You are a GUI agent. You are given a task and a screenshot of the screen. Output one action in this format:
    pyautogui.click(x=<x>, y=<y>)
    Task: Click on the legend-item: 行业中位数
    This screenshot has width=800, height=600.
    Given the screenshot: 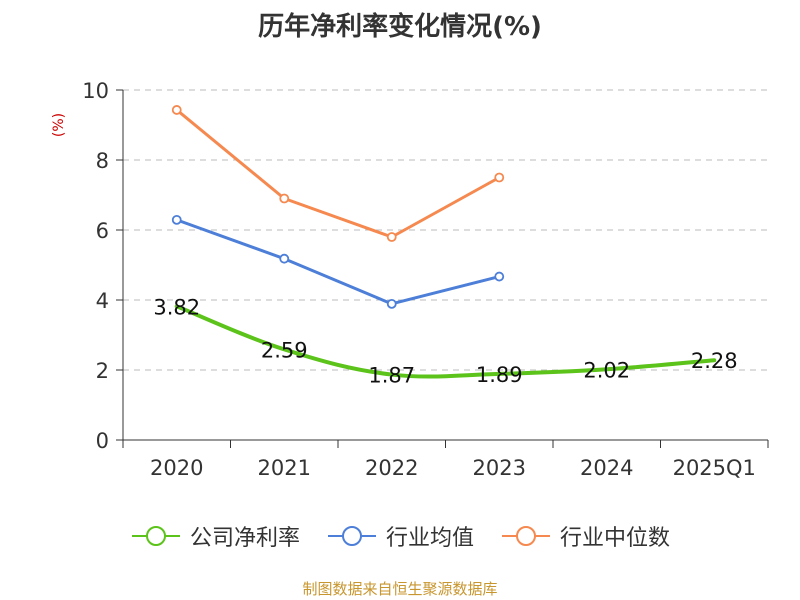 What is the action you would take?
    pyautogui.click(x=585, y=536)
    